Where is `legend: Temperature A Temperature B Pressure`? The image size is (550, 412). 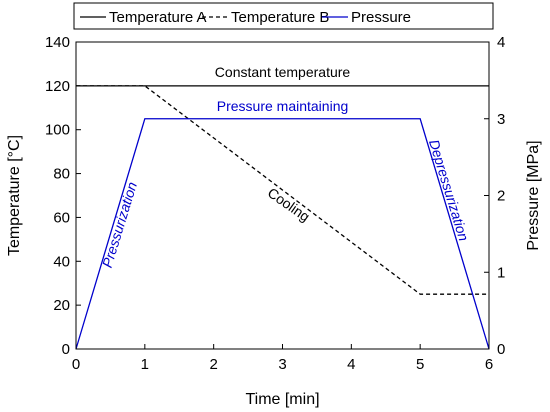
legend: Temperature A Temperature B Pressure is located at coordinates (283, 16).